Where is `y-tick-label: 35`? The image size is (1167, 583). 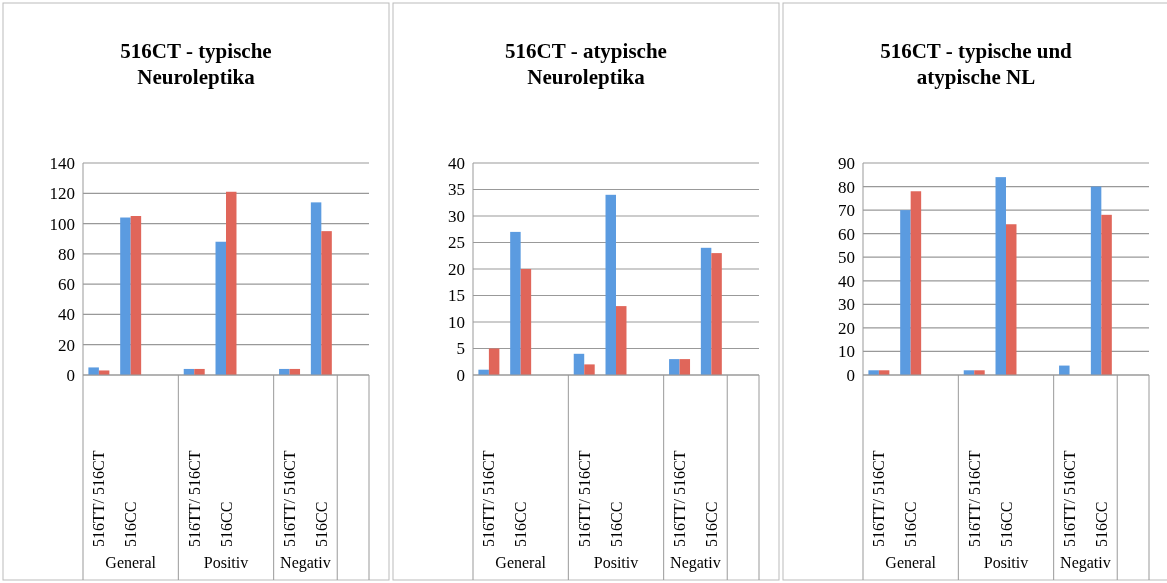 y-tick-label: 35 is located at coordinates (456, 190).